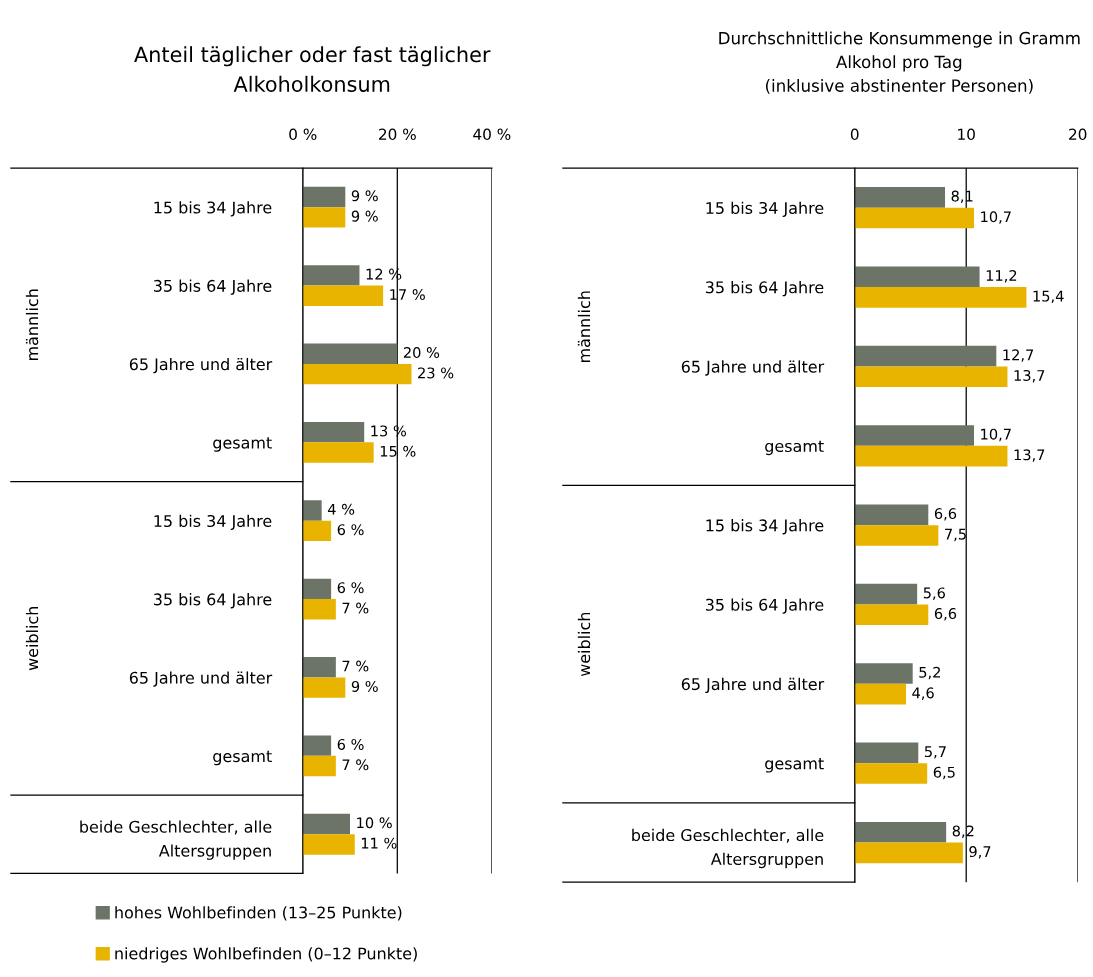  What do you see at coordinates (421, 353) in the screenshot?
I see `data-label: 20 %` at bounding box center [421, 353].